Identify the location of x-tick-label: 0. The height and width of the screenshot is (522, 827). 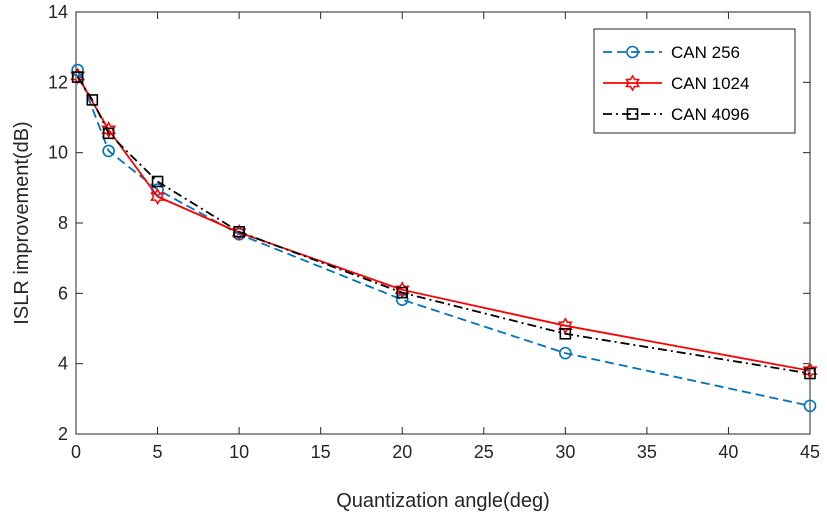
(76, 452).